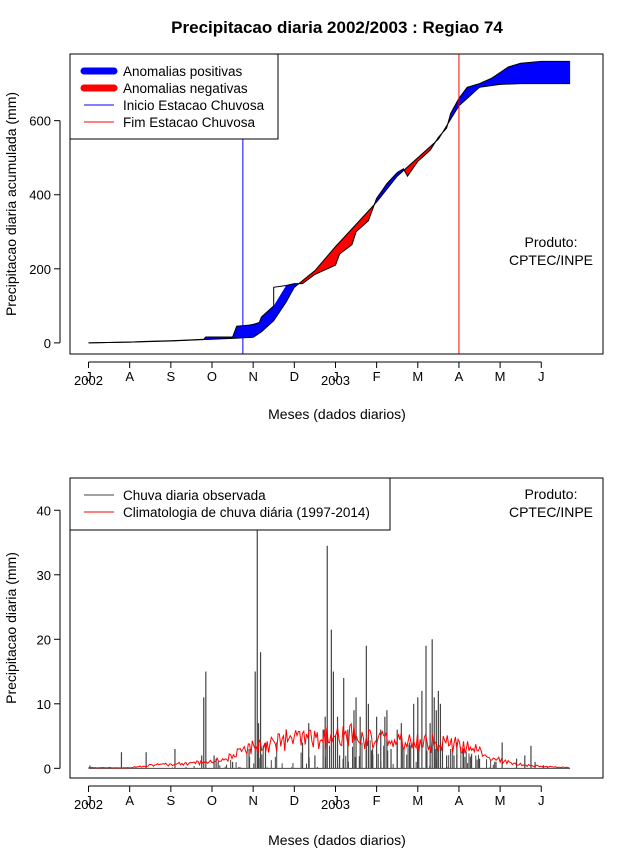 This screenshot has height=850, width=640. I want to click on legend-season-start-label: Inicio Estacao Chuvosa, so click(194, 105).